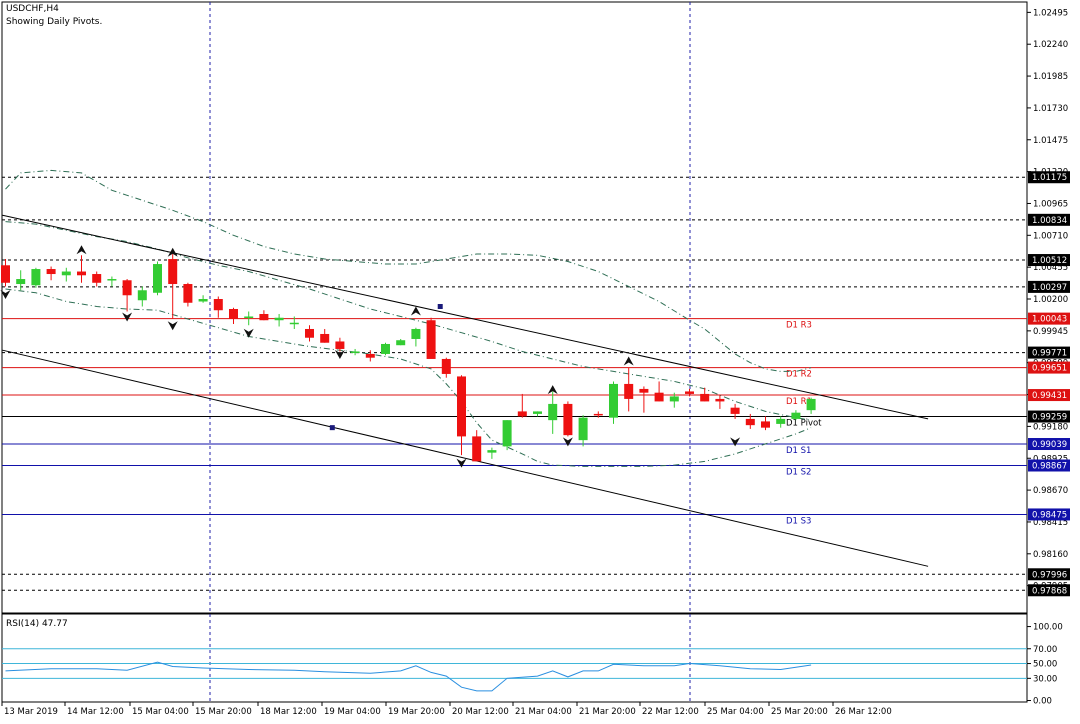 The height and width of the screenshot is (724, 1080). I want to click on dashed-level-tag-5: 0.97996, so click(1049, 575).